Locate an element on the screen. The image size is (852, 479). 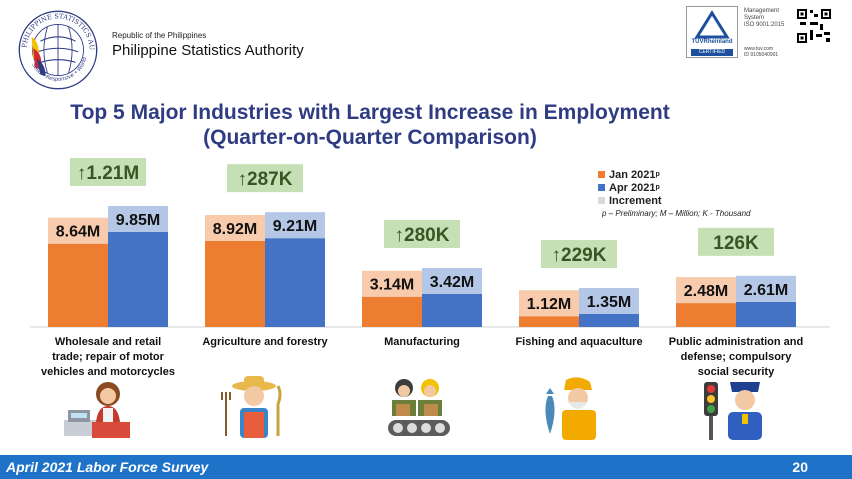
legend-item-apr: Apr 2021 P is located at coordinates (674, 187).